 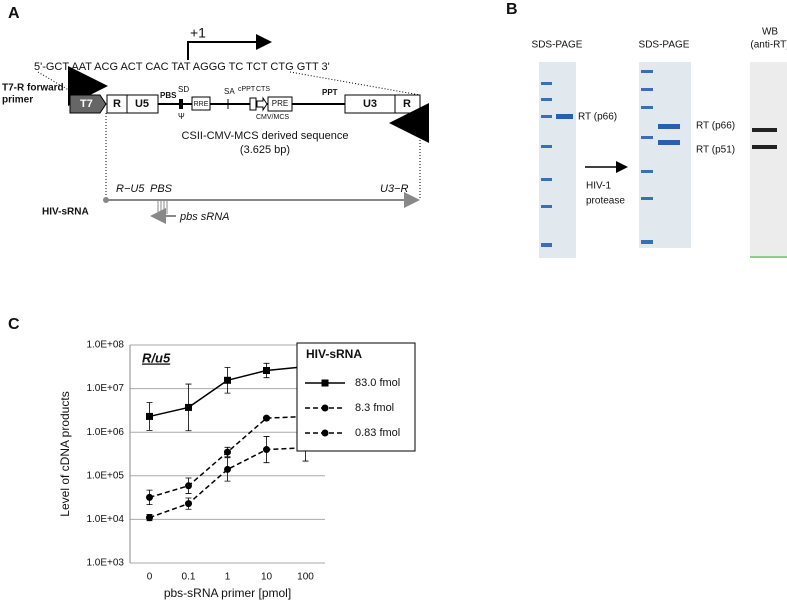 I want to click on primer-label: pbs sRNA, so click(x=204, y=217).